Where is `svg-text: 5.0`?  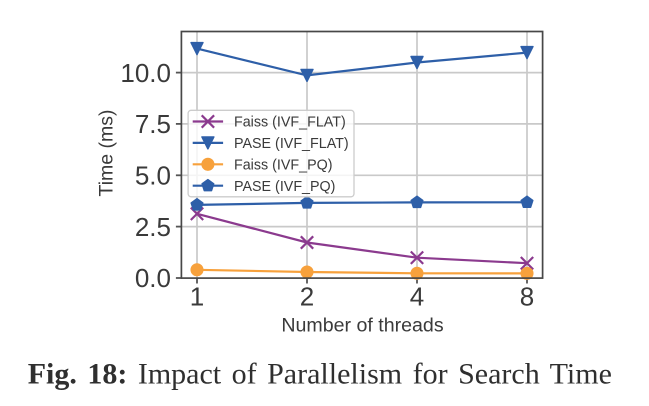 svg-text: 5.0 is located at coordinates (153, 176).